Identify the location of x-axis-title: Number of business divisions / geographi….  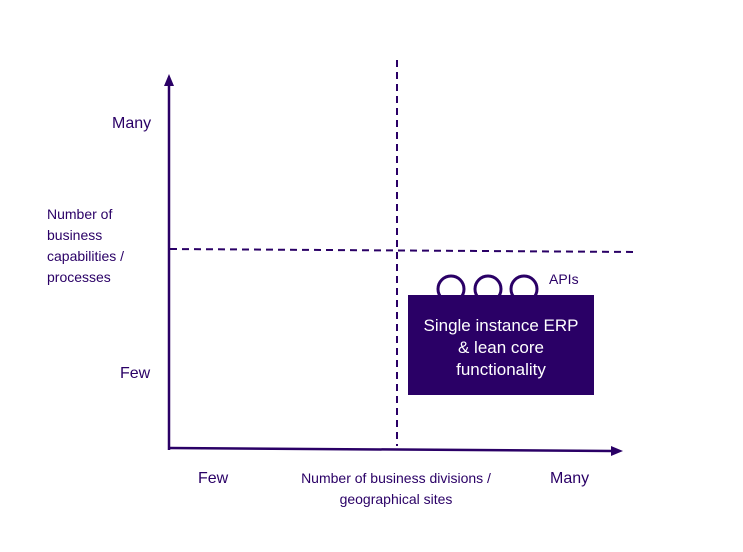
(396, 488).